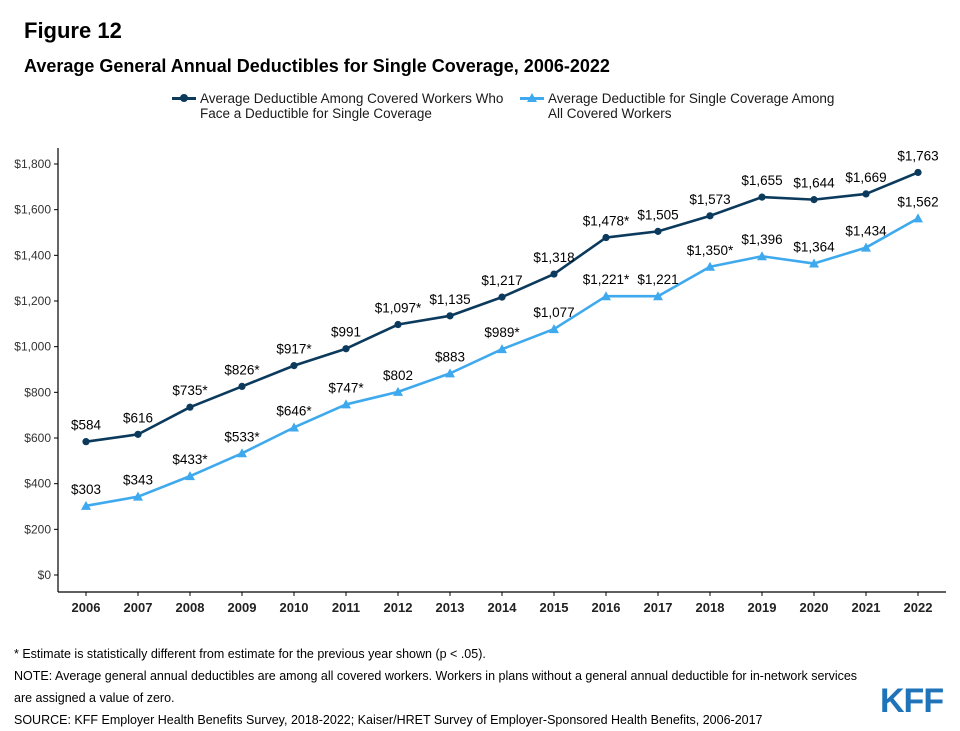  Describe the element at coordinates (501, 280) in the screenshot. I see `data-label: $1,217` at that location.